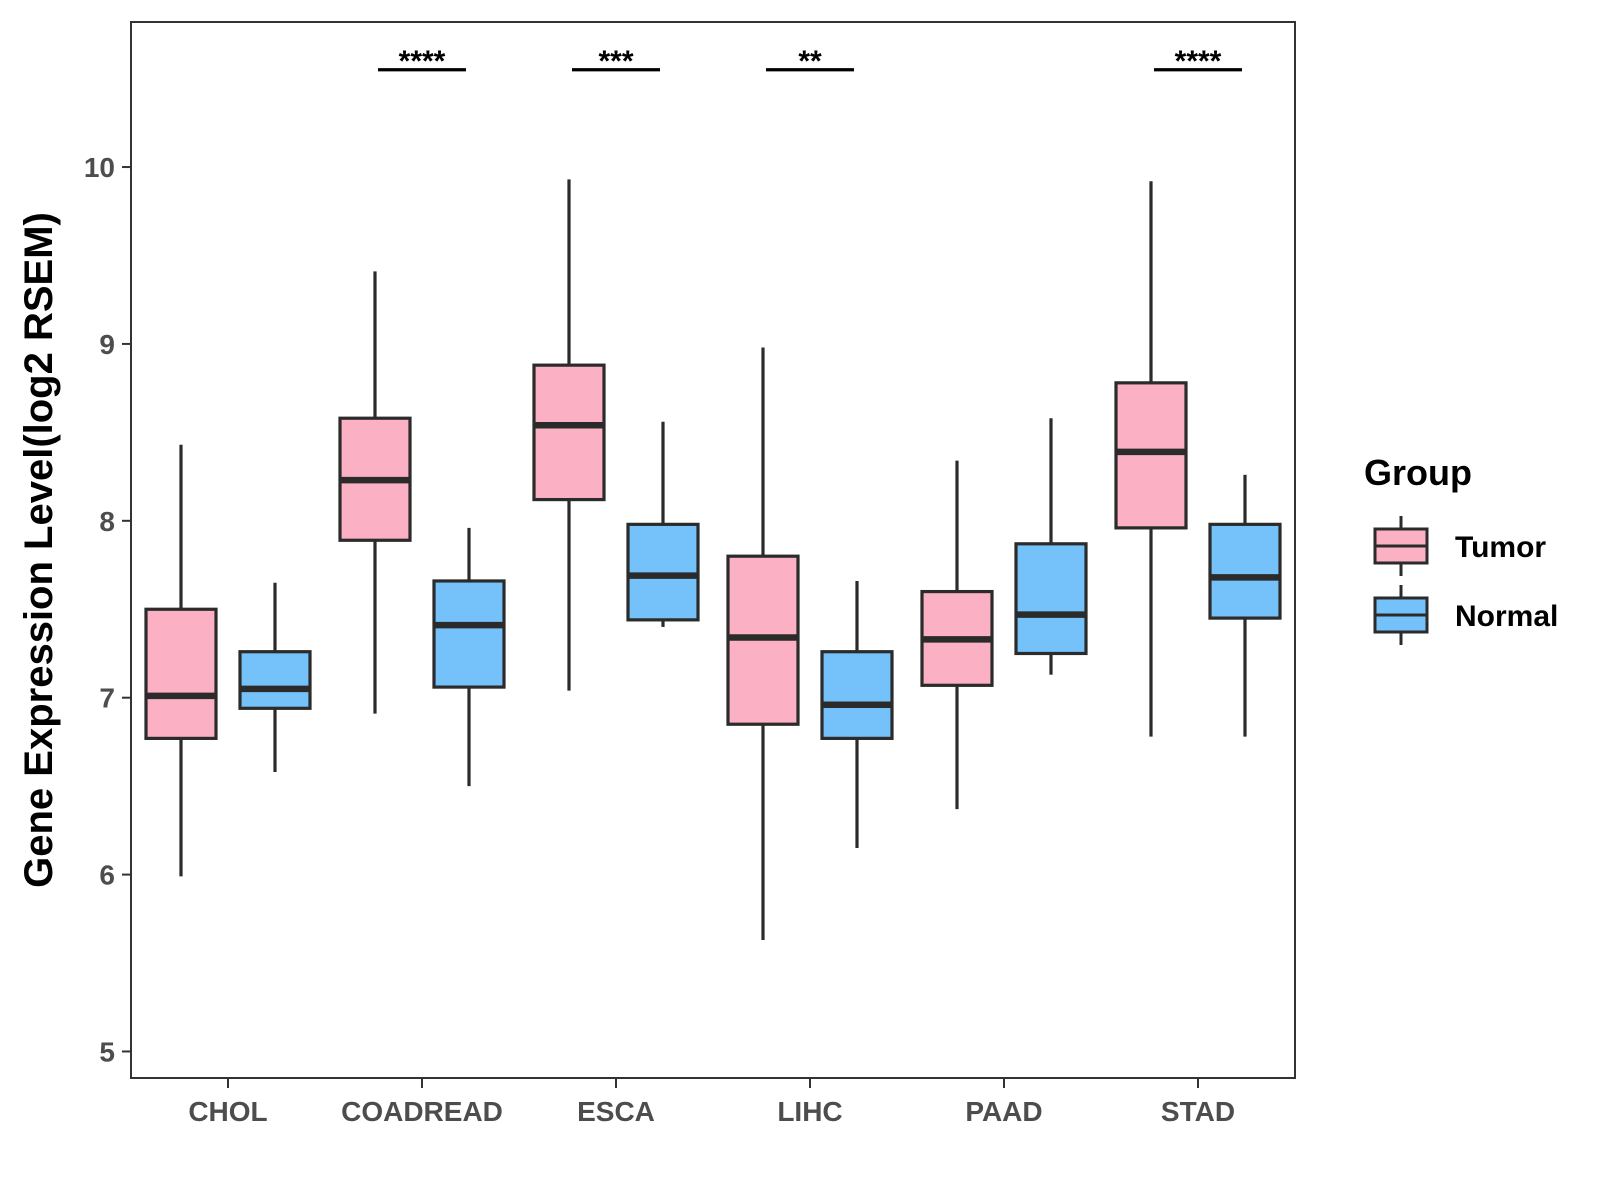  I want to click on box-normal-stad, so click(1245, 605).